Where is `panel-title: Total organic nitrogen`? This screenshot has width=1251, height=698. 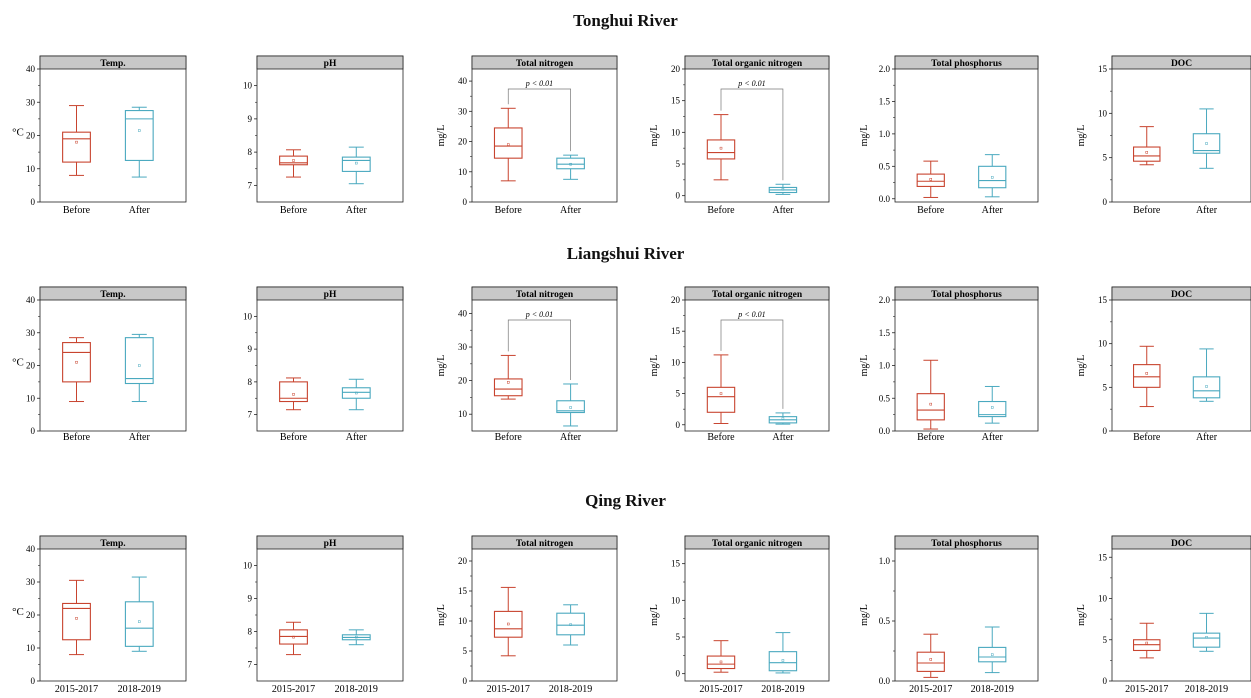 panel-title: Total organic nitrogen is located at coordinates (757, 544).